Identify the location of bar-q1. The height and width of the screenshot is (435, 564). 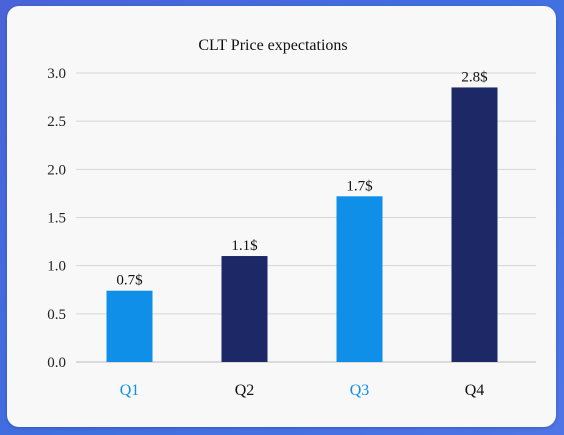
(129, 326).